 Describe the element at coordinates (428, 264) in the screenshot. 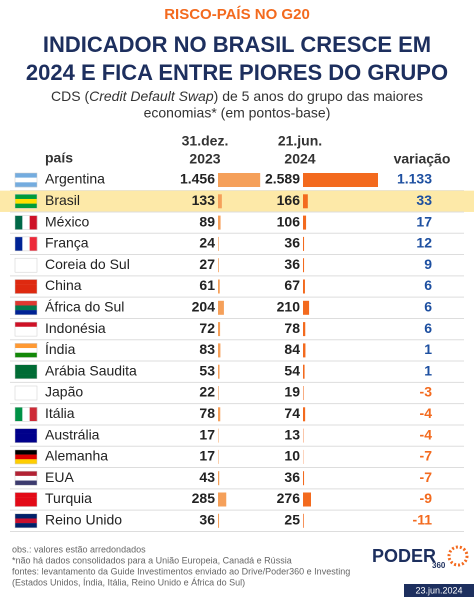

I see `variation: 9` at that location.